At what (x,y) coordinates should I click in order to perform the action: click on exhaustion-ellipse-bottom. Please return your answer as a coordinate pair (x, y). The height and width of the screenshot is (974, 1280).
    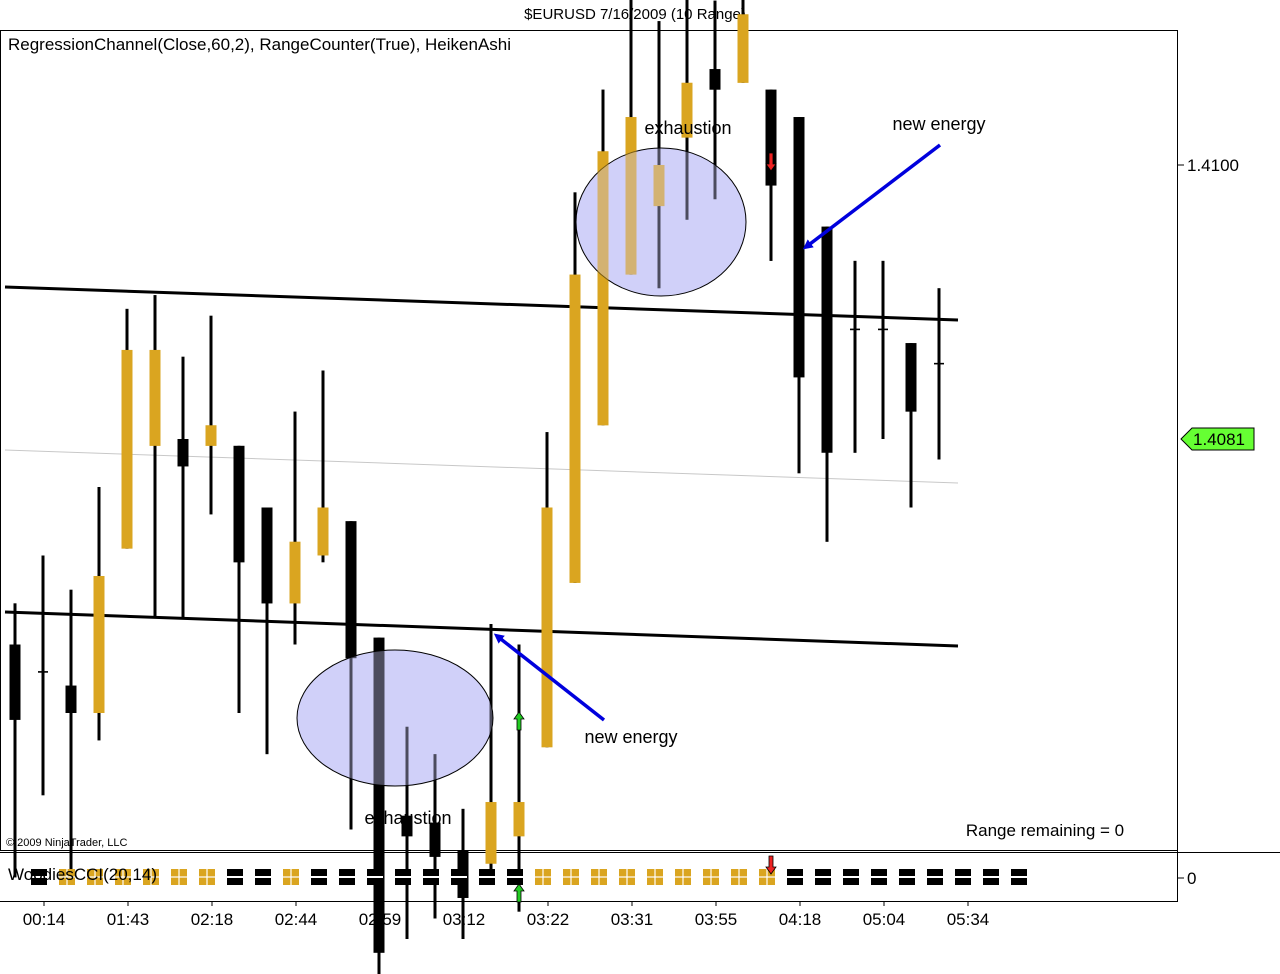
    Looking at the image, I should click on (395, 718).